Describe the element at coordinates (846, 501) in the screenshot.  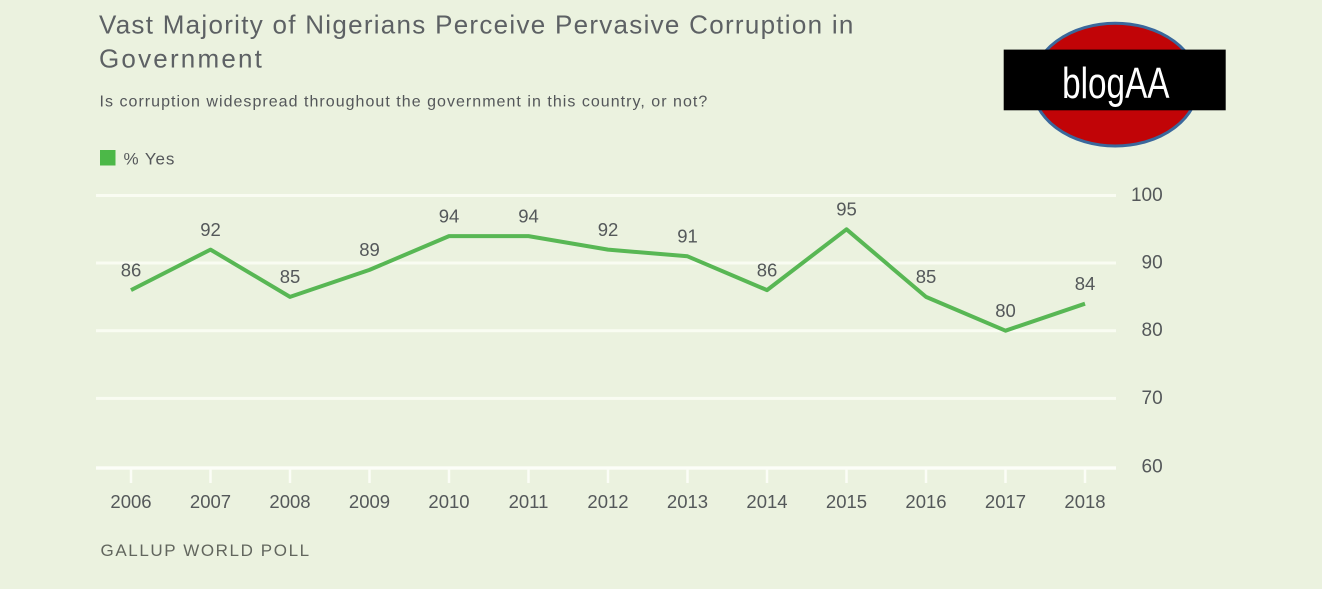
I see `svg-text: 2015` at that location.